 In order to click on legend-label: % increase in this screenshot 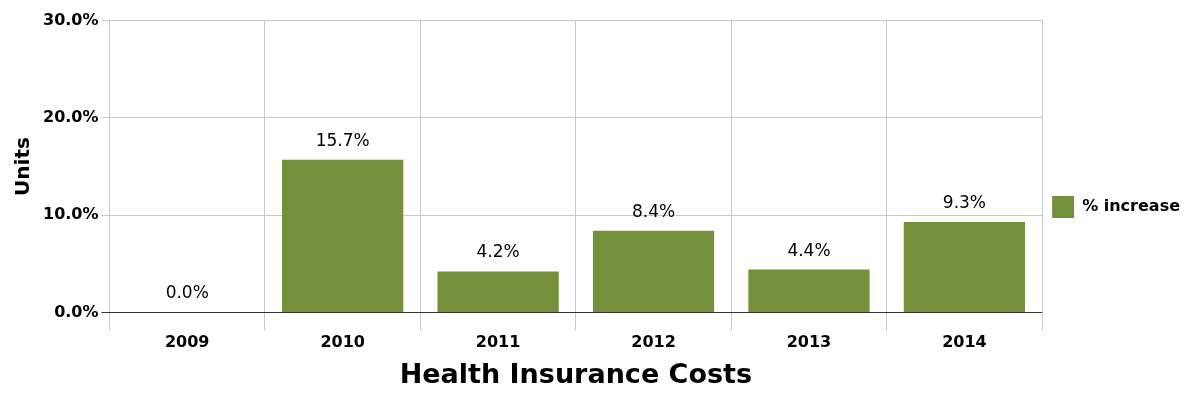, I will do `click(1131, 206)`.